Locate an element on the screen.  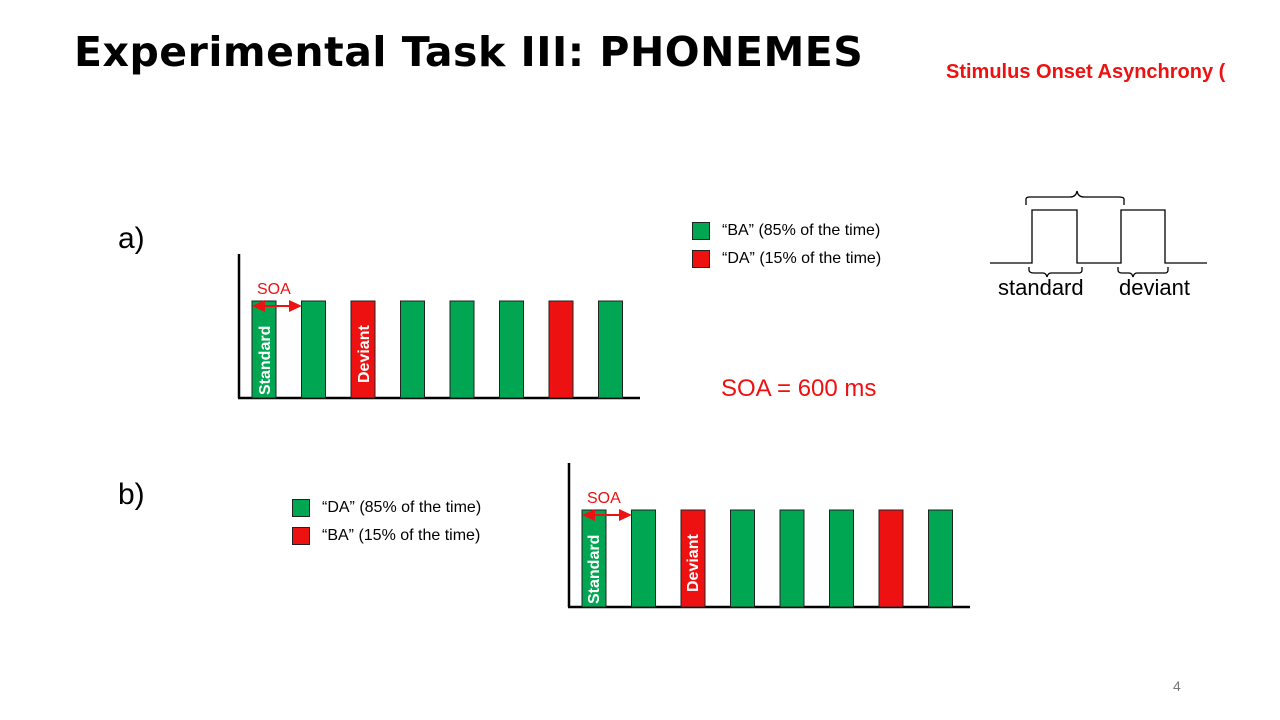
panel-a-legend-ba: “BA” (85% of the time) is located at coordinates (786, 231).